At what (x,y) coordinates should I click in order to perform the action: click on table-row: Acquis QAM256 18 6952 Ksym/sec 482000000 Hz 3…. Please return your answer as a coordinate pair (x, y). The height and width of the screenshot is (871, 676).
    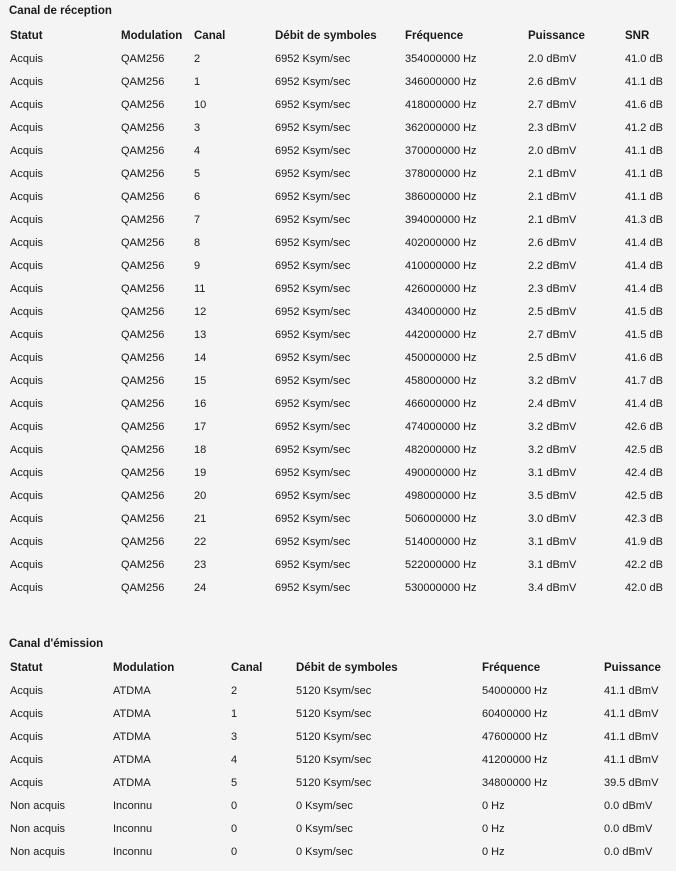
    Looking at the image, I should click on (338, 454).